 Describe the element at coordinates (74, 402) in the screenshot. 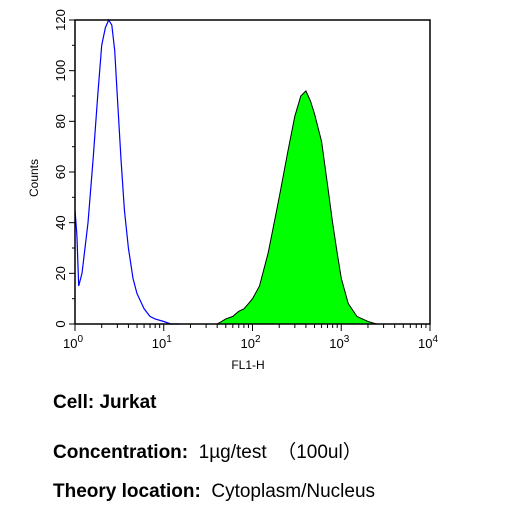

I see `caption-cell-label: Cell:` at that location.